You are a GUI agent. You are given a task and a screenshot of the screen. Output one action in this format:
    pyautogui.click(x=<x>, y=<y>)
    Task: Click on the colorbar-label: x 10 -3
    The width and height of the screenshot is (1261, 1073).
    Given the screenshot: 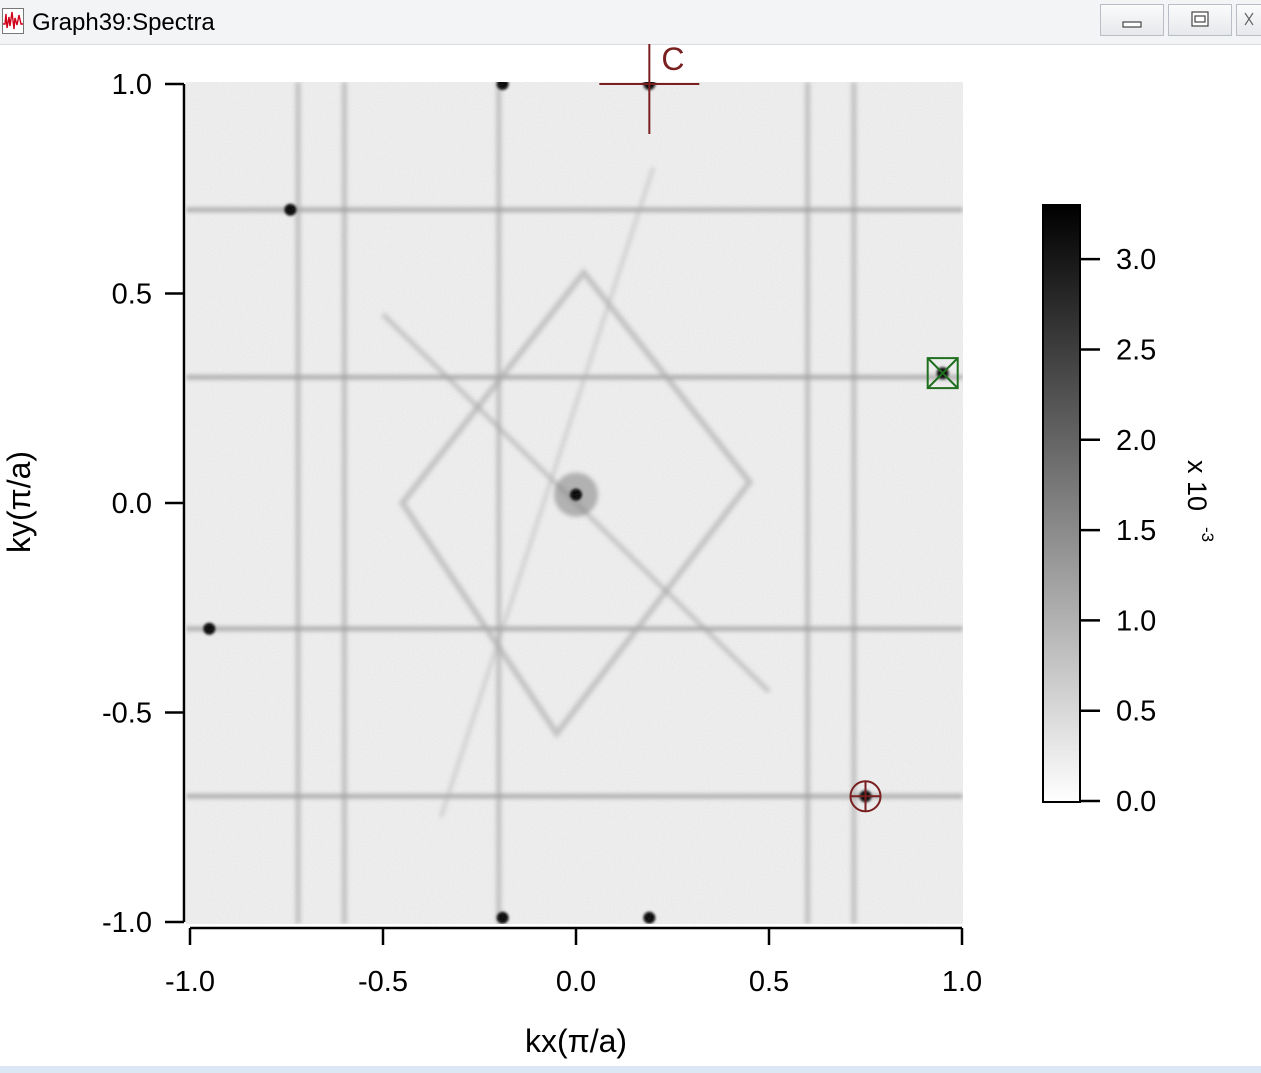 What is the action you would take?
    pyautogui.click(x=1199, y=501)
    